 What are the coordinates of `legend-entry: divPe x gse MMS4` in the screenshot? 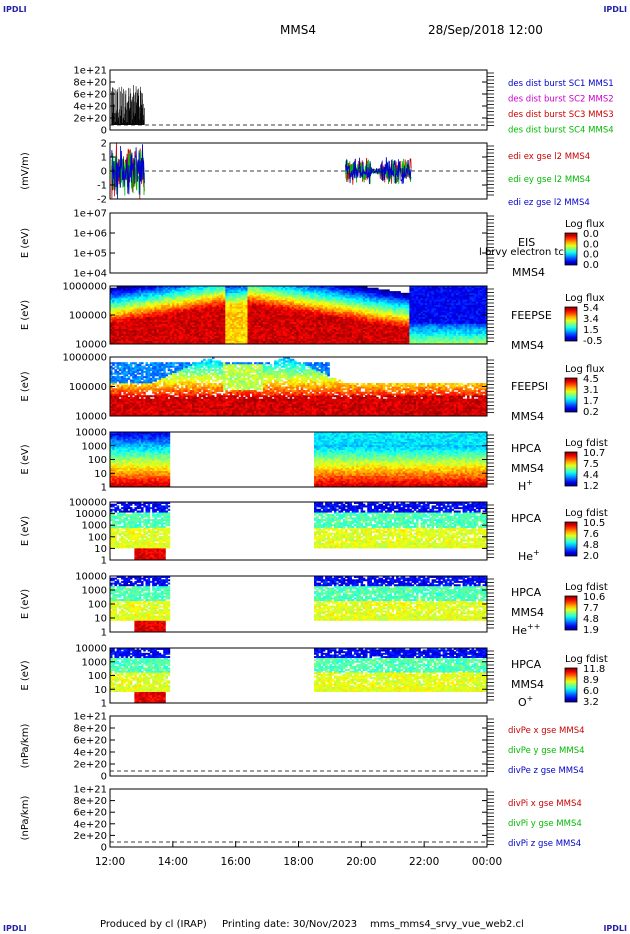 It's located at (546, 731).